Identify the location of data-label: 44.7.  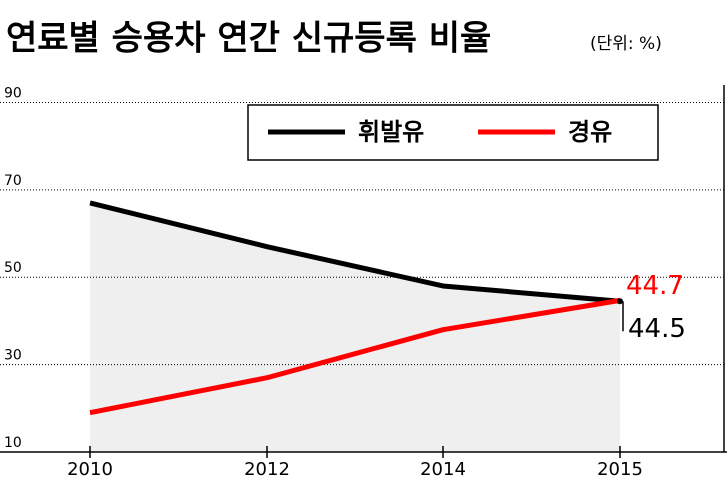
(655, 286).